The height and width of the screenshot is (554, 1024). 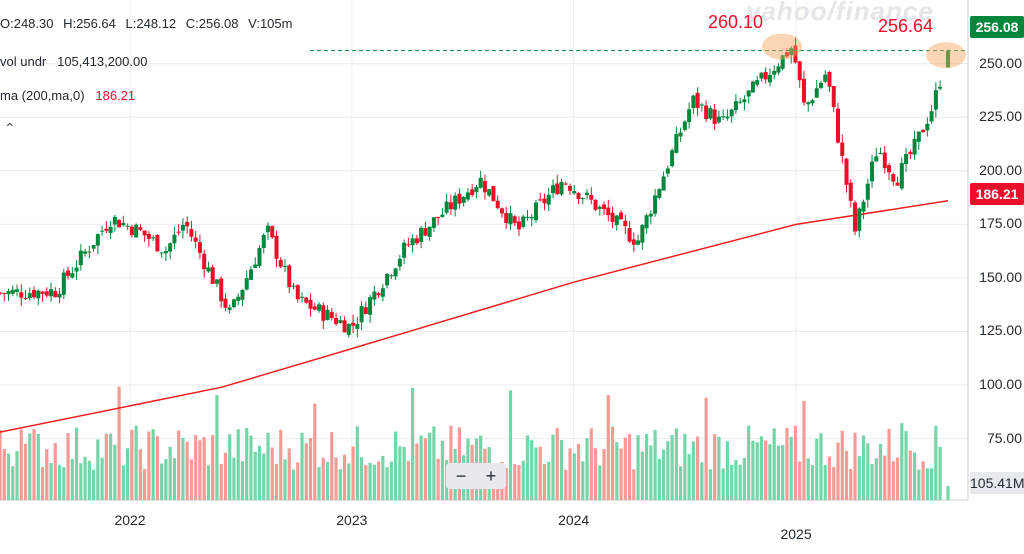 I want to click on chevron-up-icon: ⌃, so click(x=10, y=128).